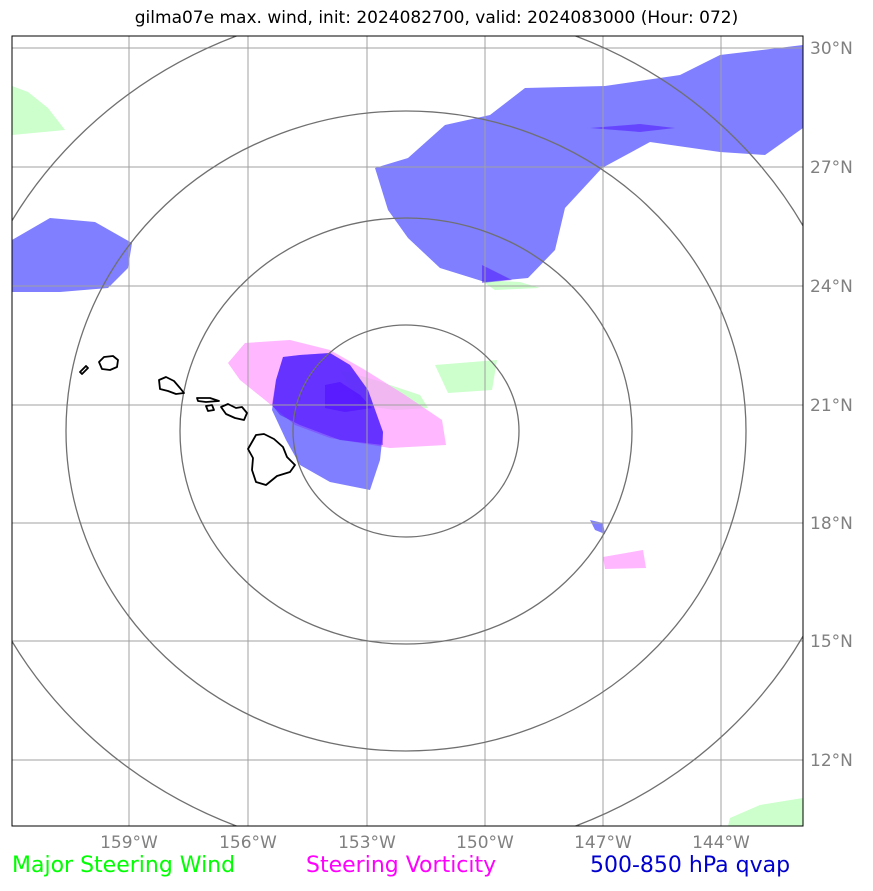  Describe the element at coordinates (485, 843) in the screenshot. I see `lon-label: 150°W` at that location.